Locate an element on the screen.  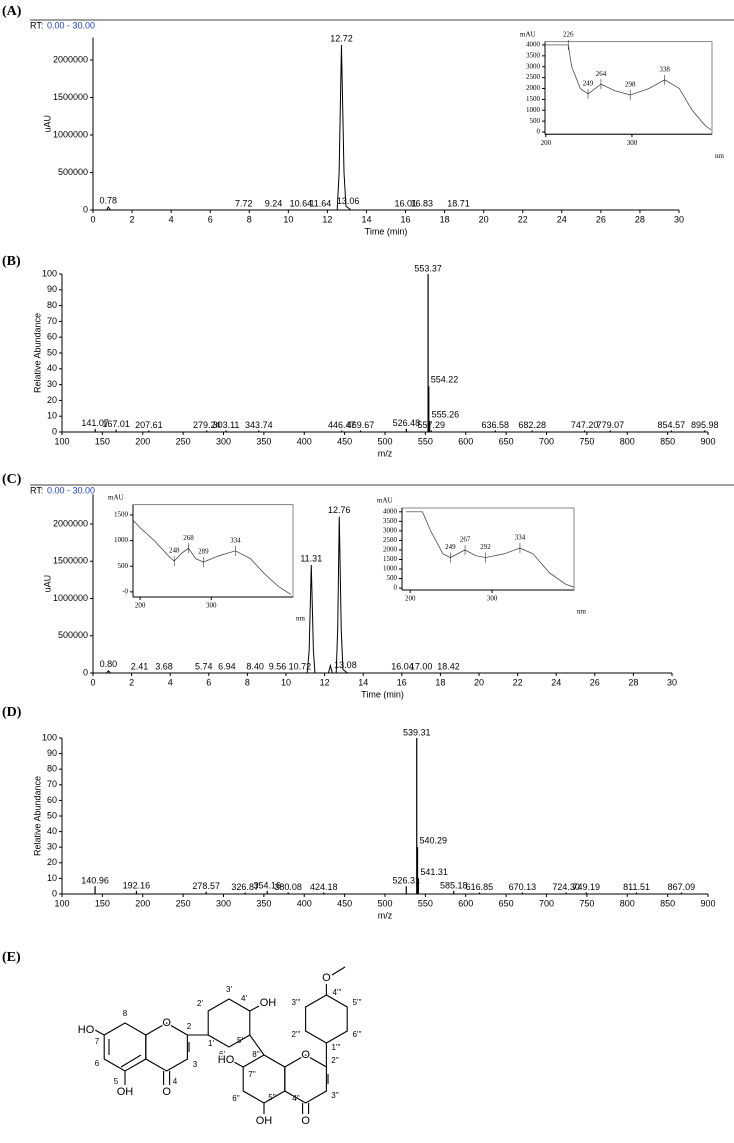
atom-number: 7'' is located at coordinates (252, 1074).